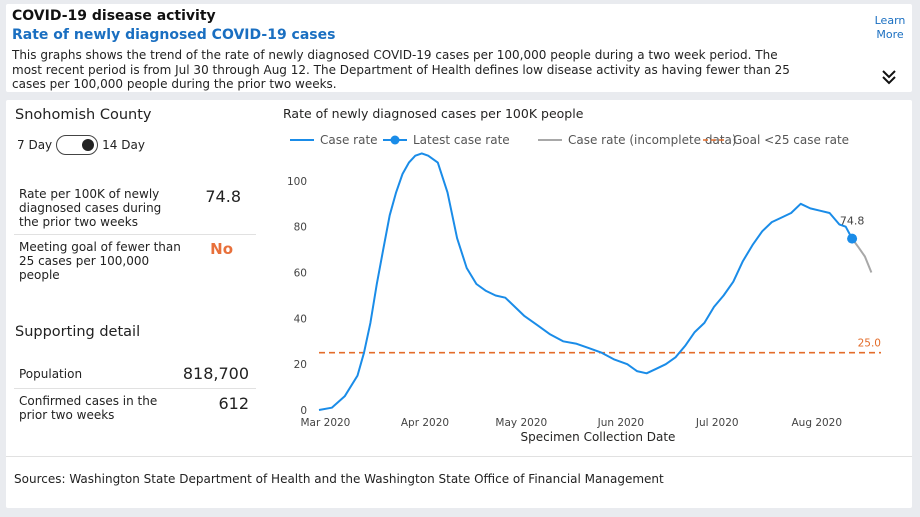 The height and width of the screenshot is (517, 920). Describe the element at coordinates (652, 140) in the screenshot. I see `legend-item-label: Case rate (incomplete data)` at that location.